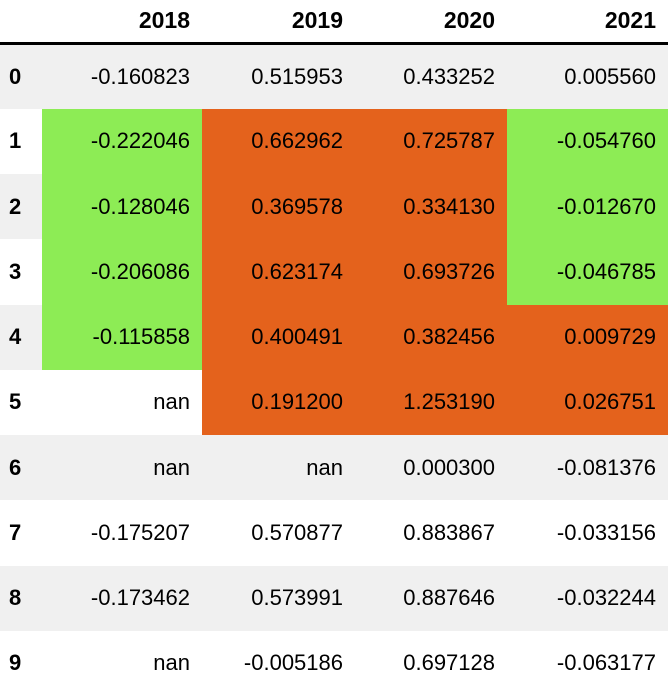  Describe the element at coordinates (587, 598) in the screenshot. I see `data-cell: -0.032244` at that location.